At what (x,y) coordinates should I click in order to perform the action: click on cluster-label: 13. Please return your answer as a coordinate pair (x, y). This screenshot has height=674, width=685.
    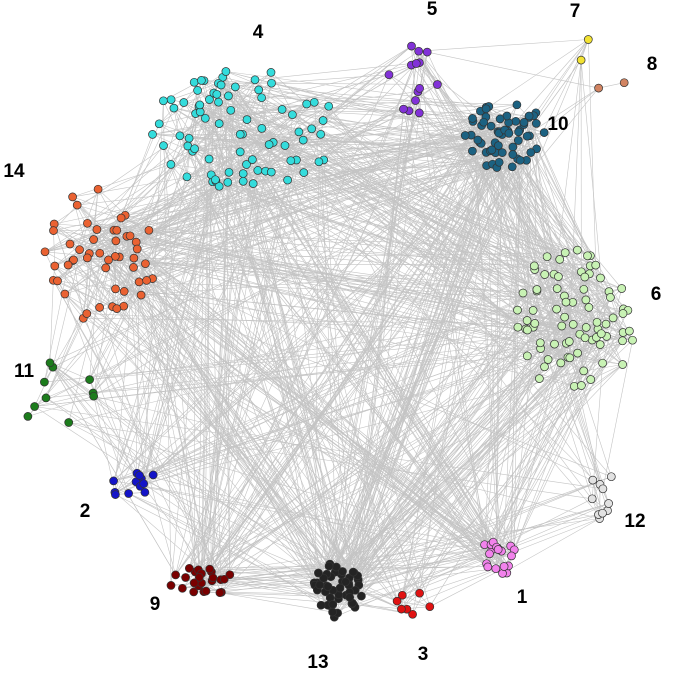
    Looking at the image, I should click on (317, 662).